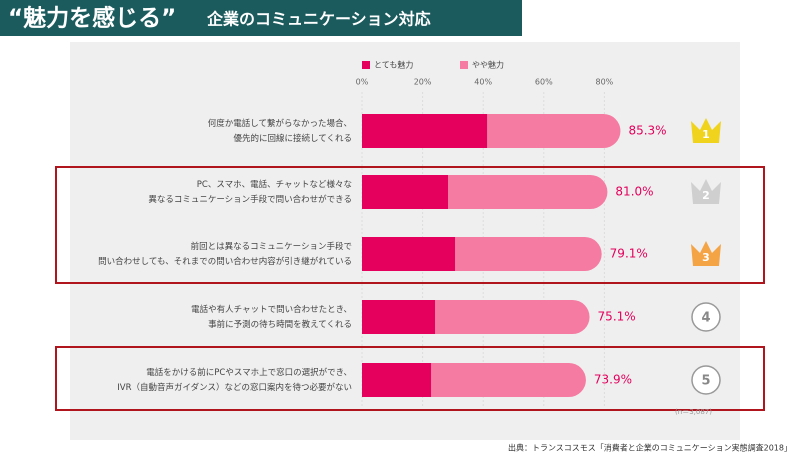 The height and width of the screenshot is (457, 800). I want to click on x-tick-label: 60%, so click(544, 82).